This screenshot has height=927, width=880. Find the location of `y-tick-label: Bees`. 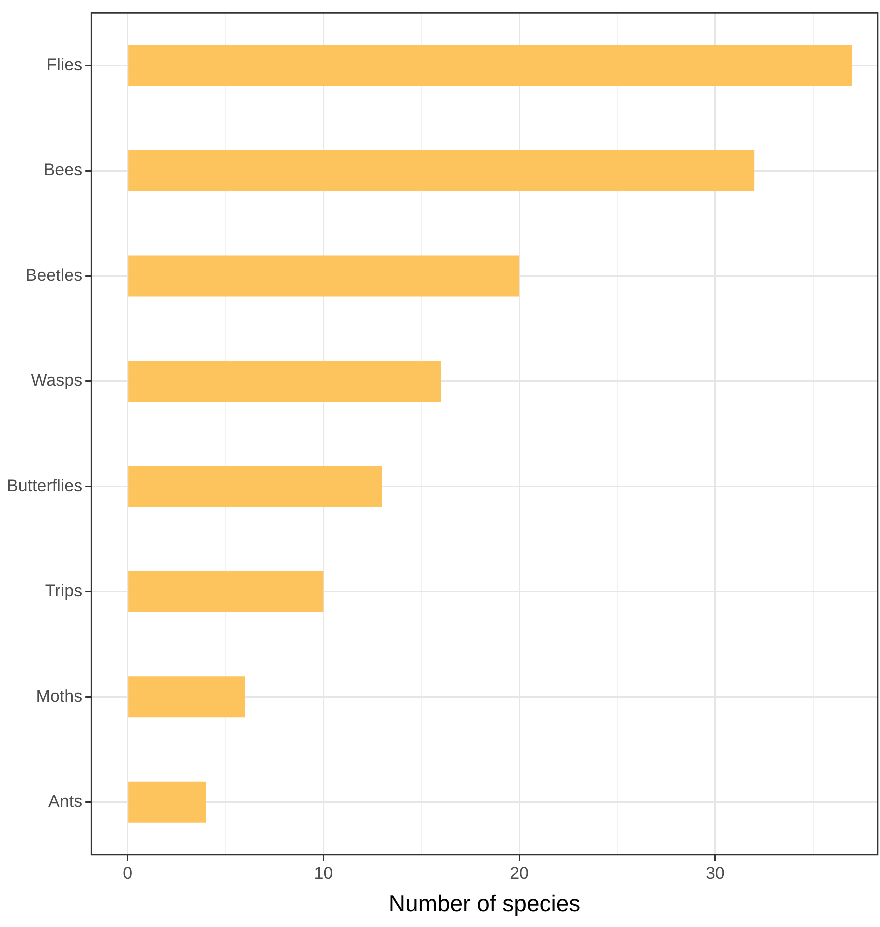

y-tick-label: Bees is located at coordinates (63, 170).